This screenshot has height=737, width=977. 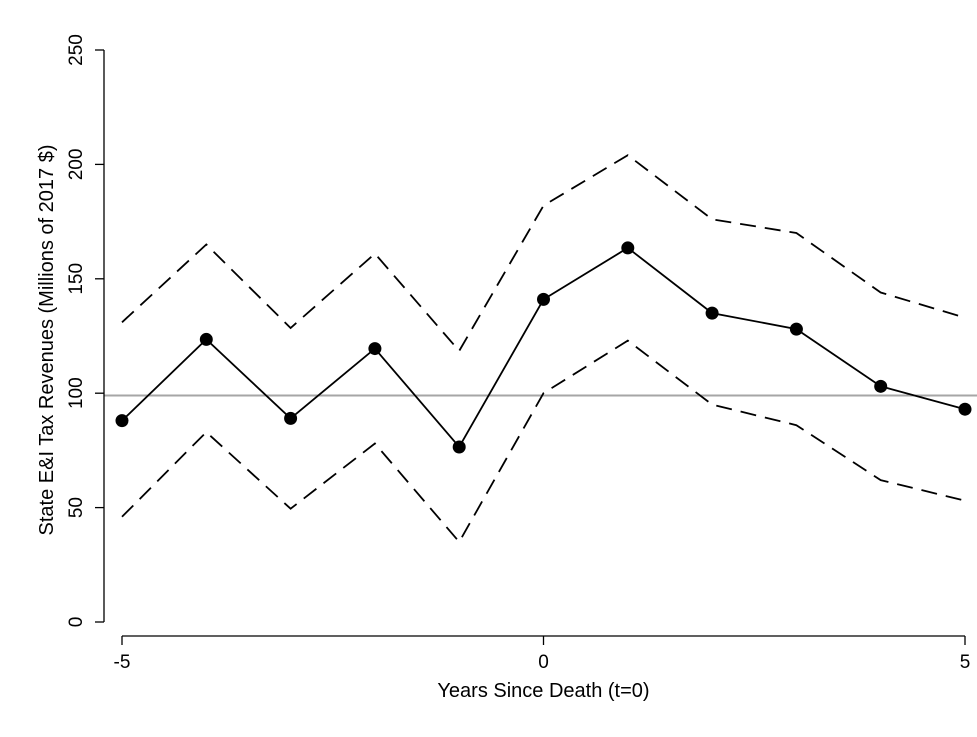 What do you see at coordinates (76, 50) in the screenshot?
I see `y-tick-label: 250` at bounding box center [76, 50].